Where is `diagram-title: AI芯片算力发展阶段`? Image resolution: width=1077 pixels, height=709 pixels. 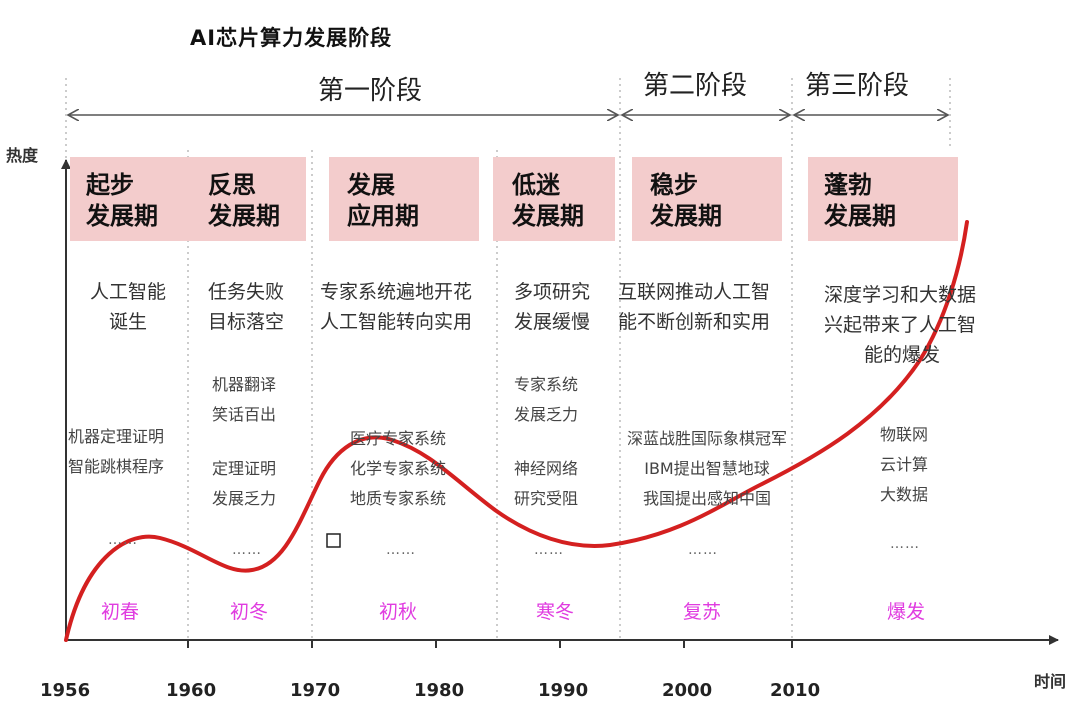
diagram-title: AI芯片算力发展阶段 is located at coordinates (291, 38).